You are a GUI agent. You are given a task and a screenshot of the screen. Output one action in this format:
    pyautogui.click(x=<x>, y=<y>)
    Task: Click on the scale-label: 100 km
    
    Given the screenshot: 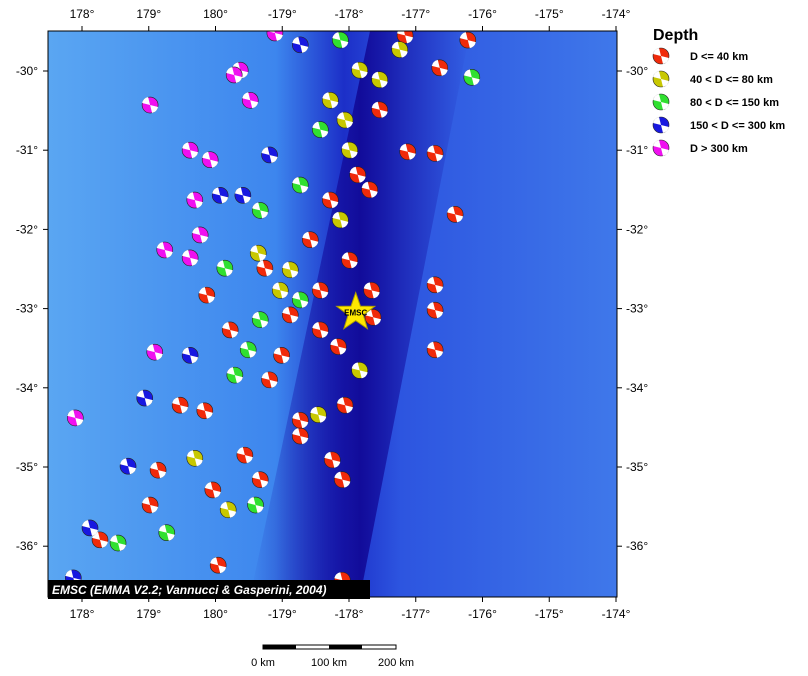 What is the action you would take?
    pyautogui.click(x=329, y=663)
    